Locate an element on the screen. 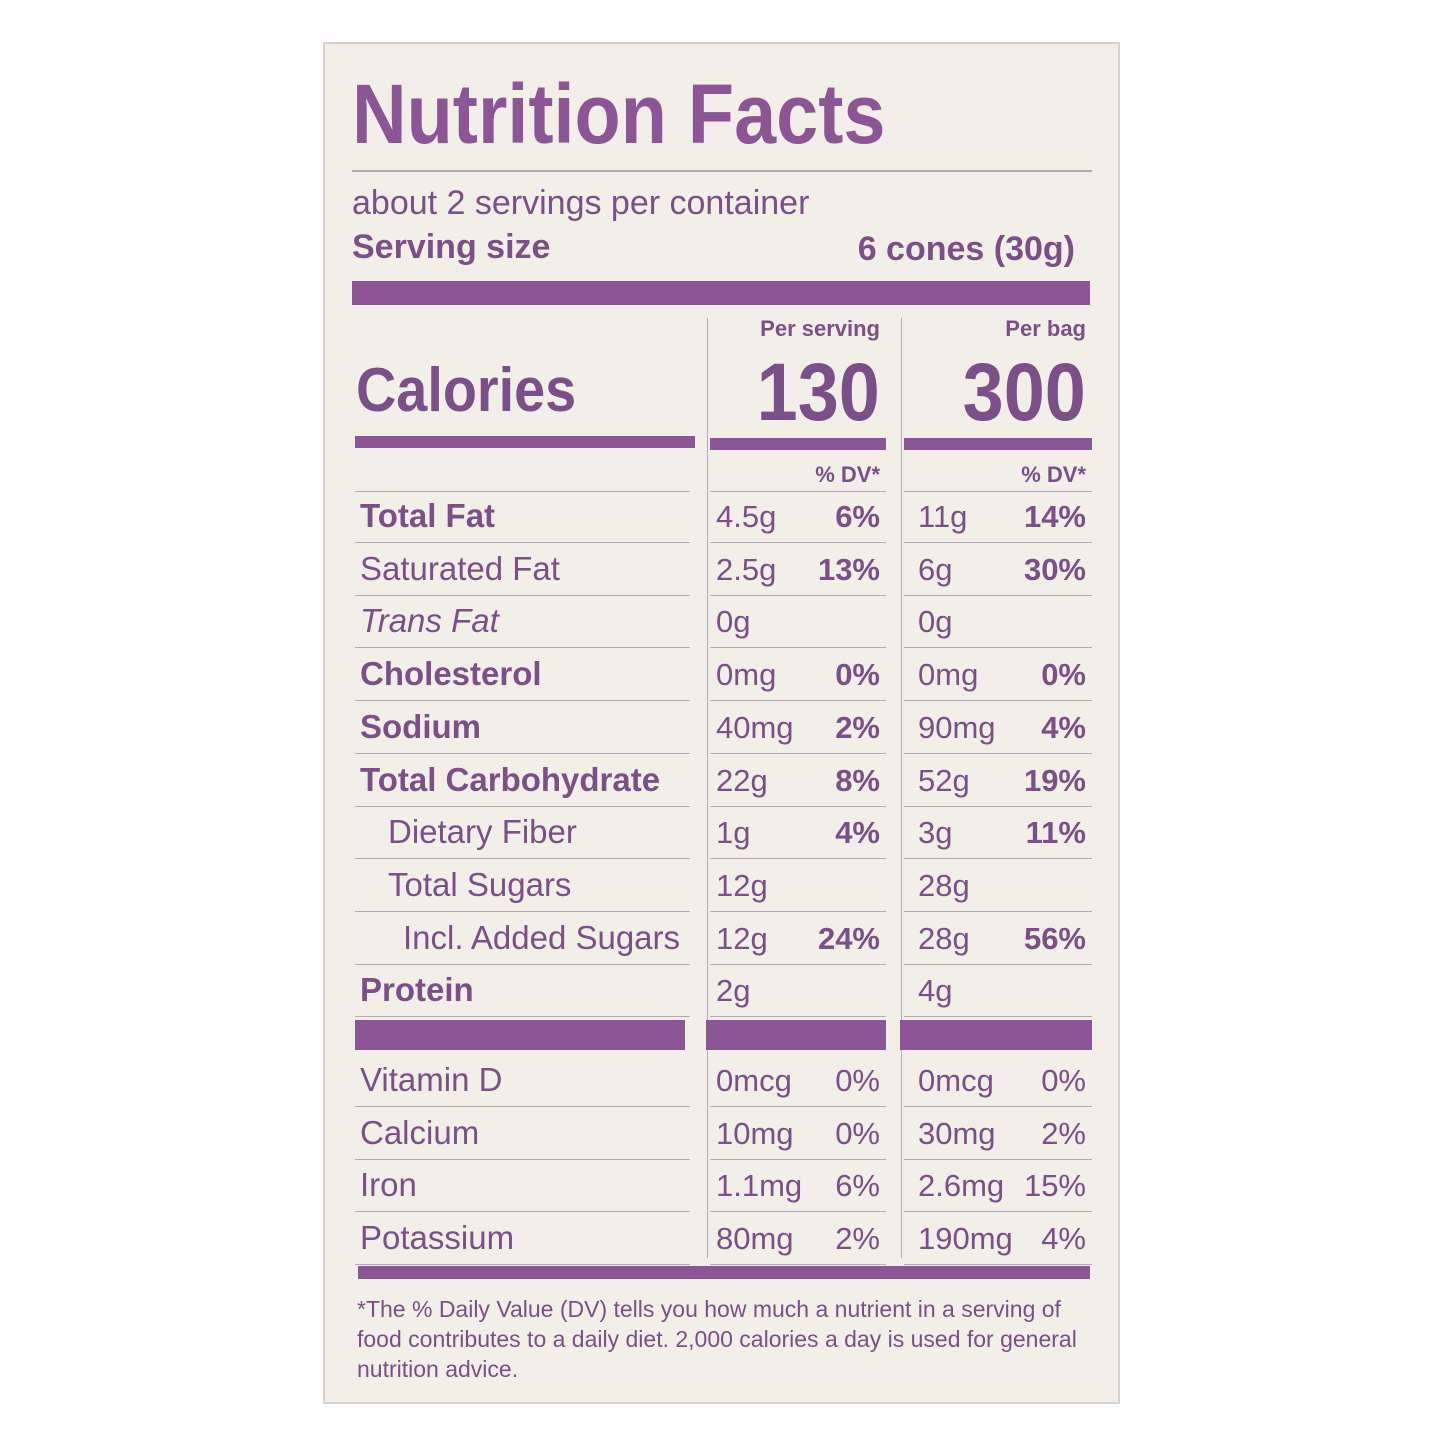  daily-value: 14% is located at coordinates (1054, 516).